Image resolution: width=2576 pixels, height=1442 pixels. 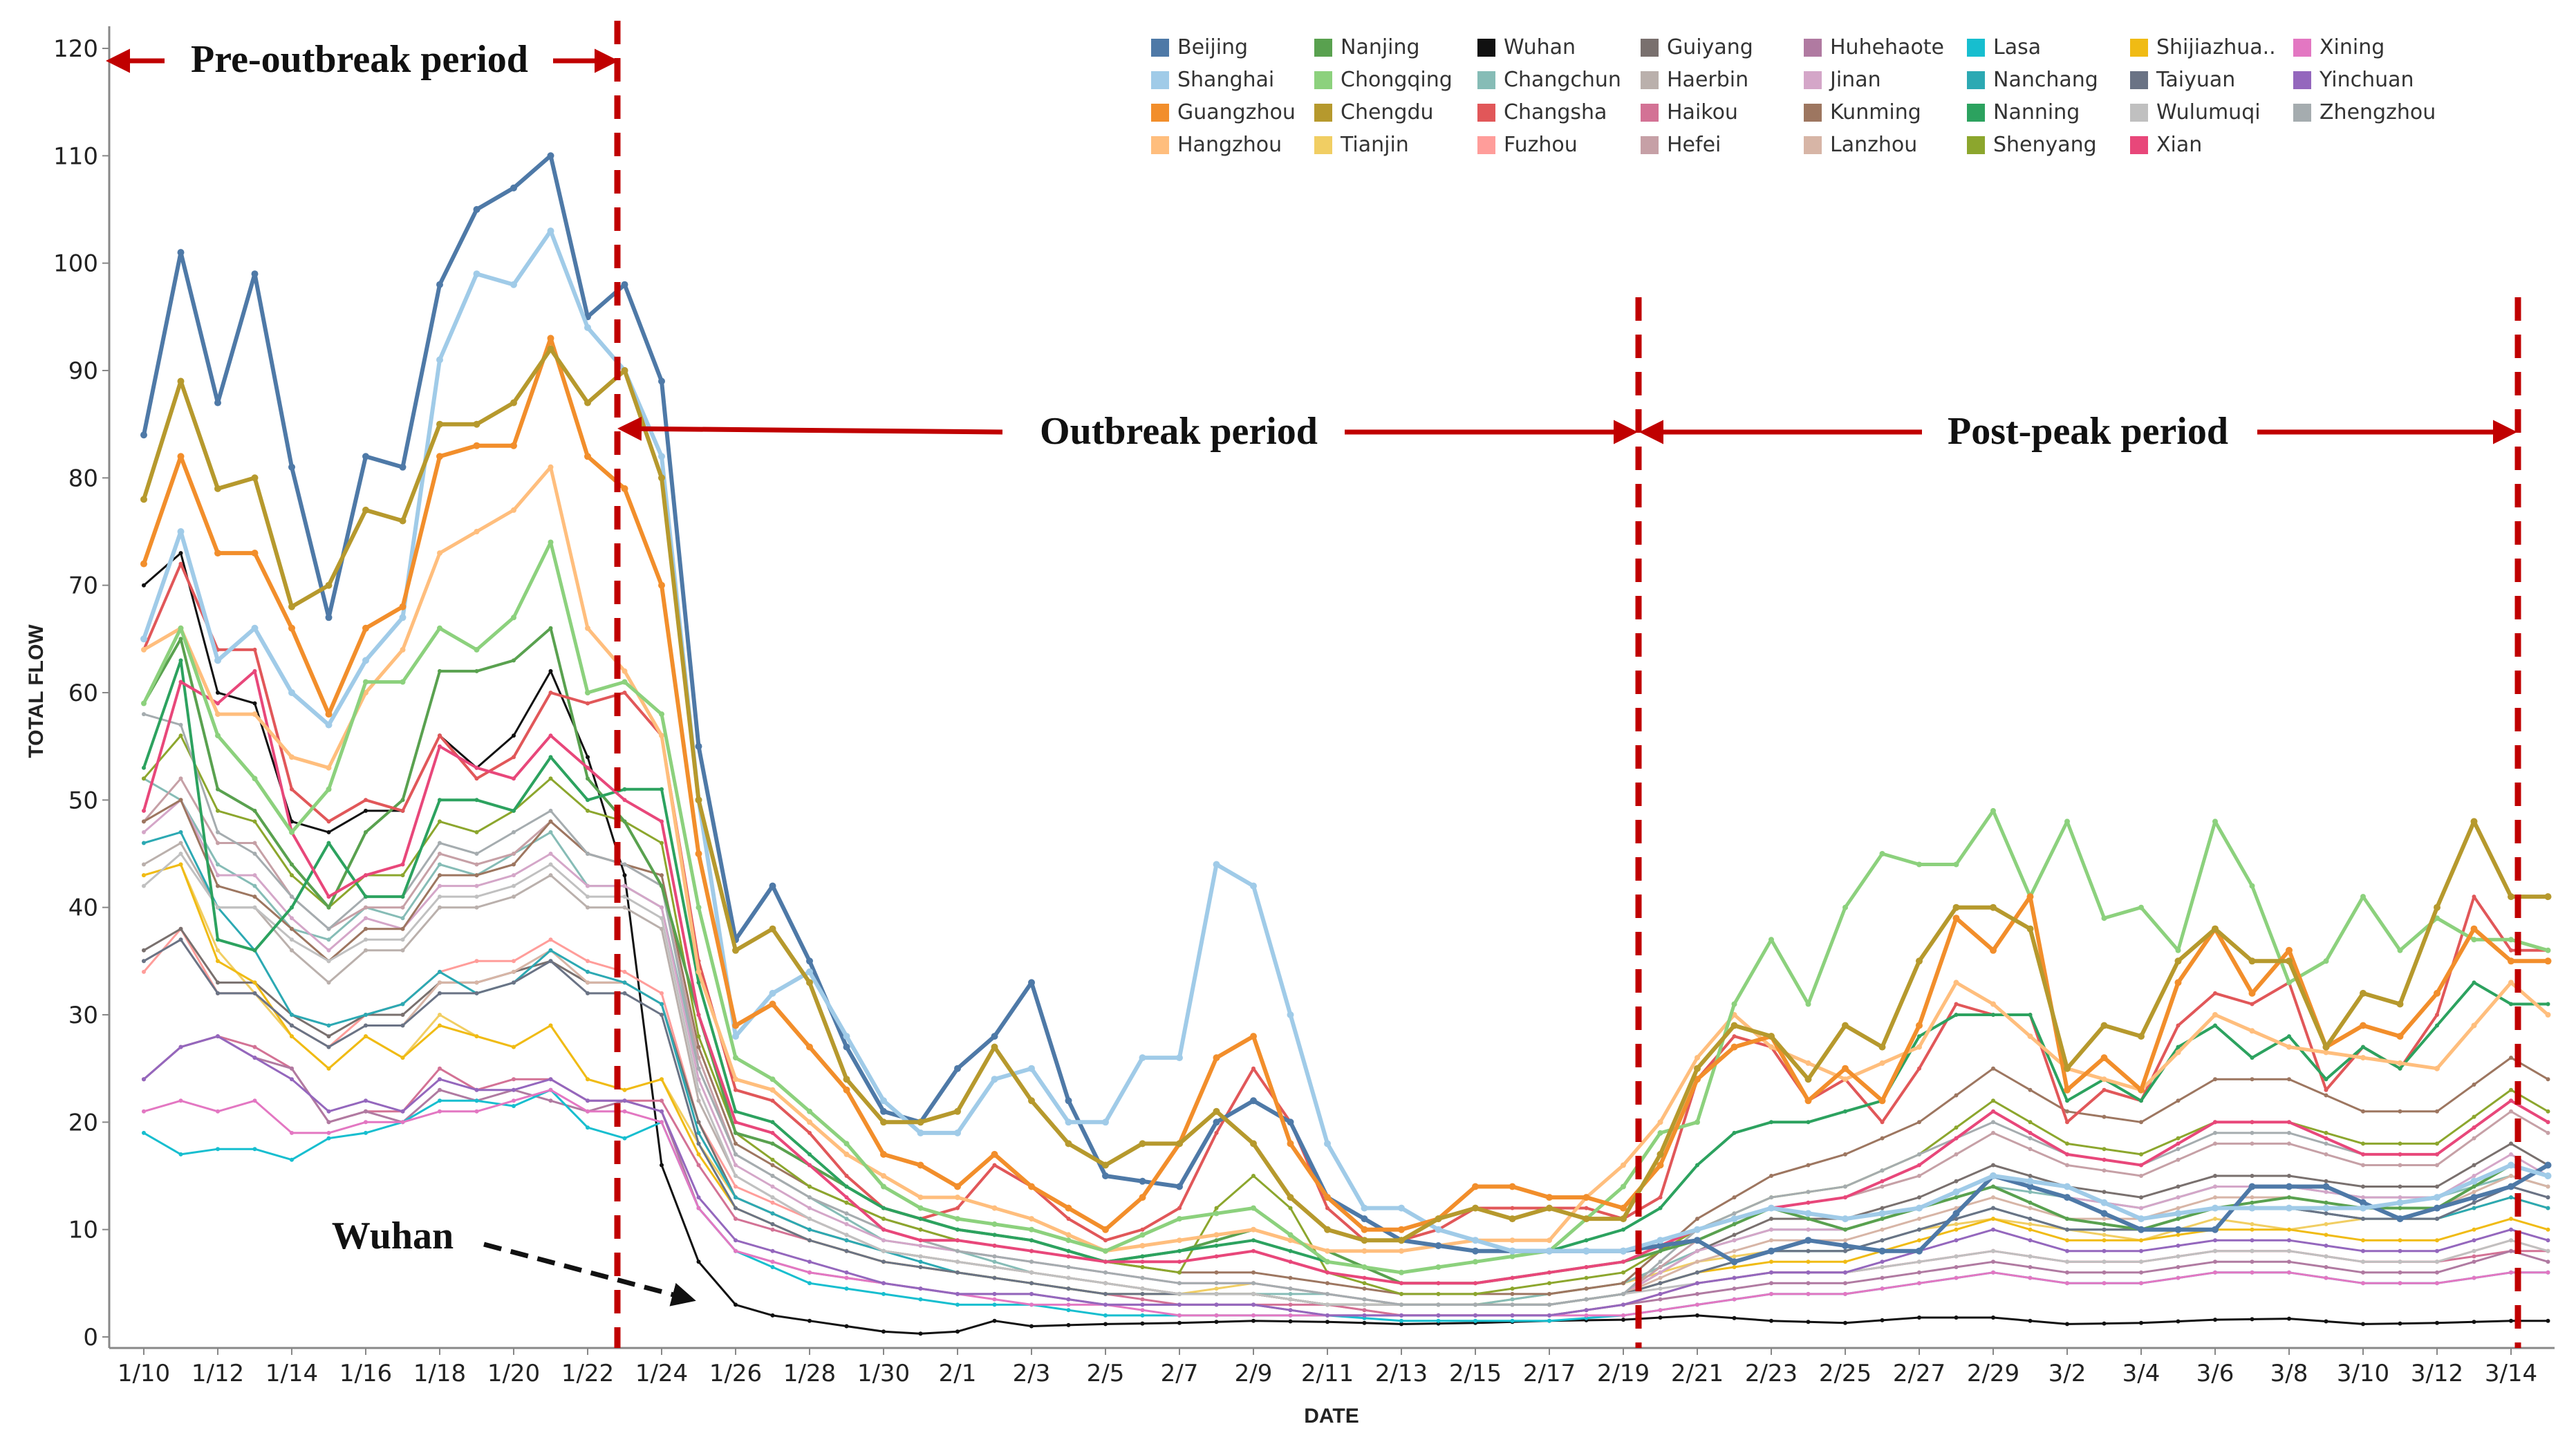 I want to click on legend-label: Yinchuan, so click(x=2366, y=80).